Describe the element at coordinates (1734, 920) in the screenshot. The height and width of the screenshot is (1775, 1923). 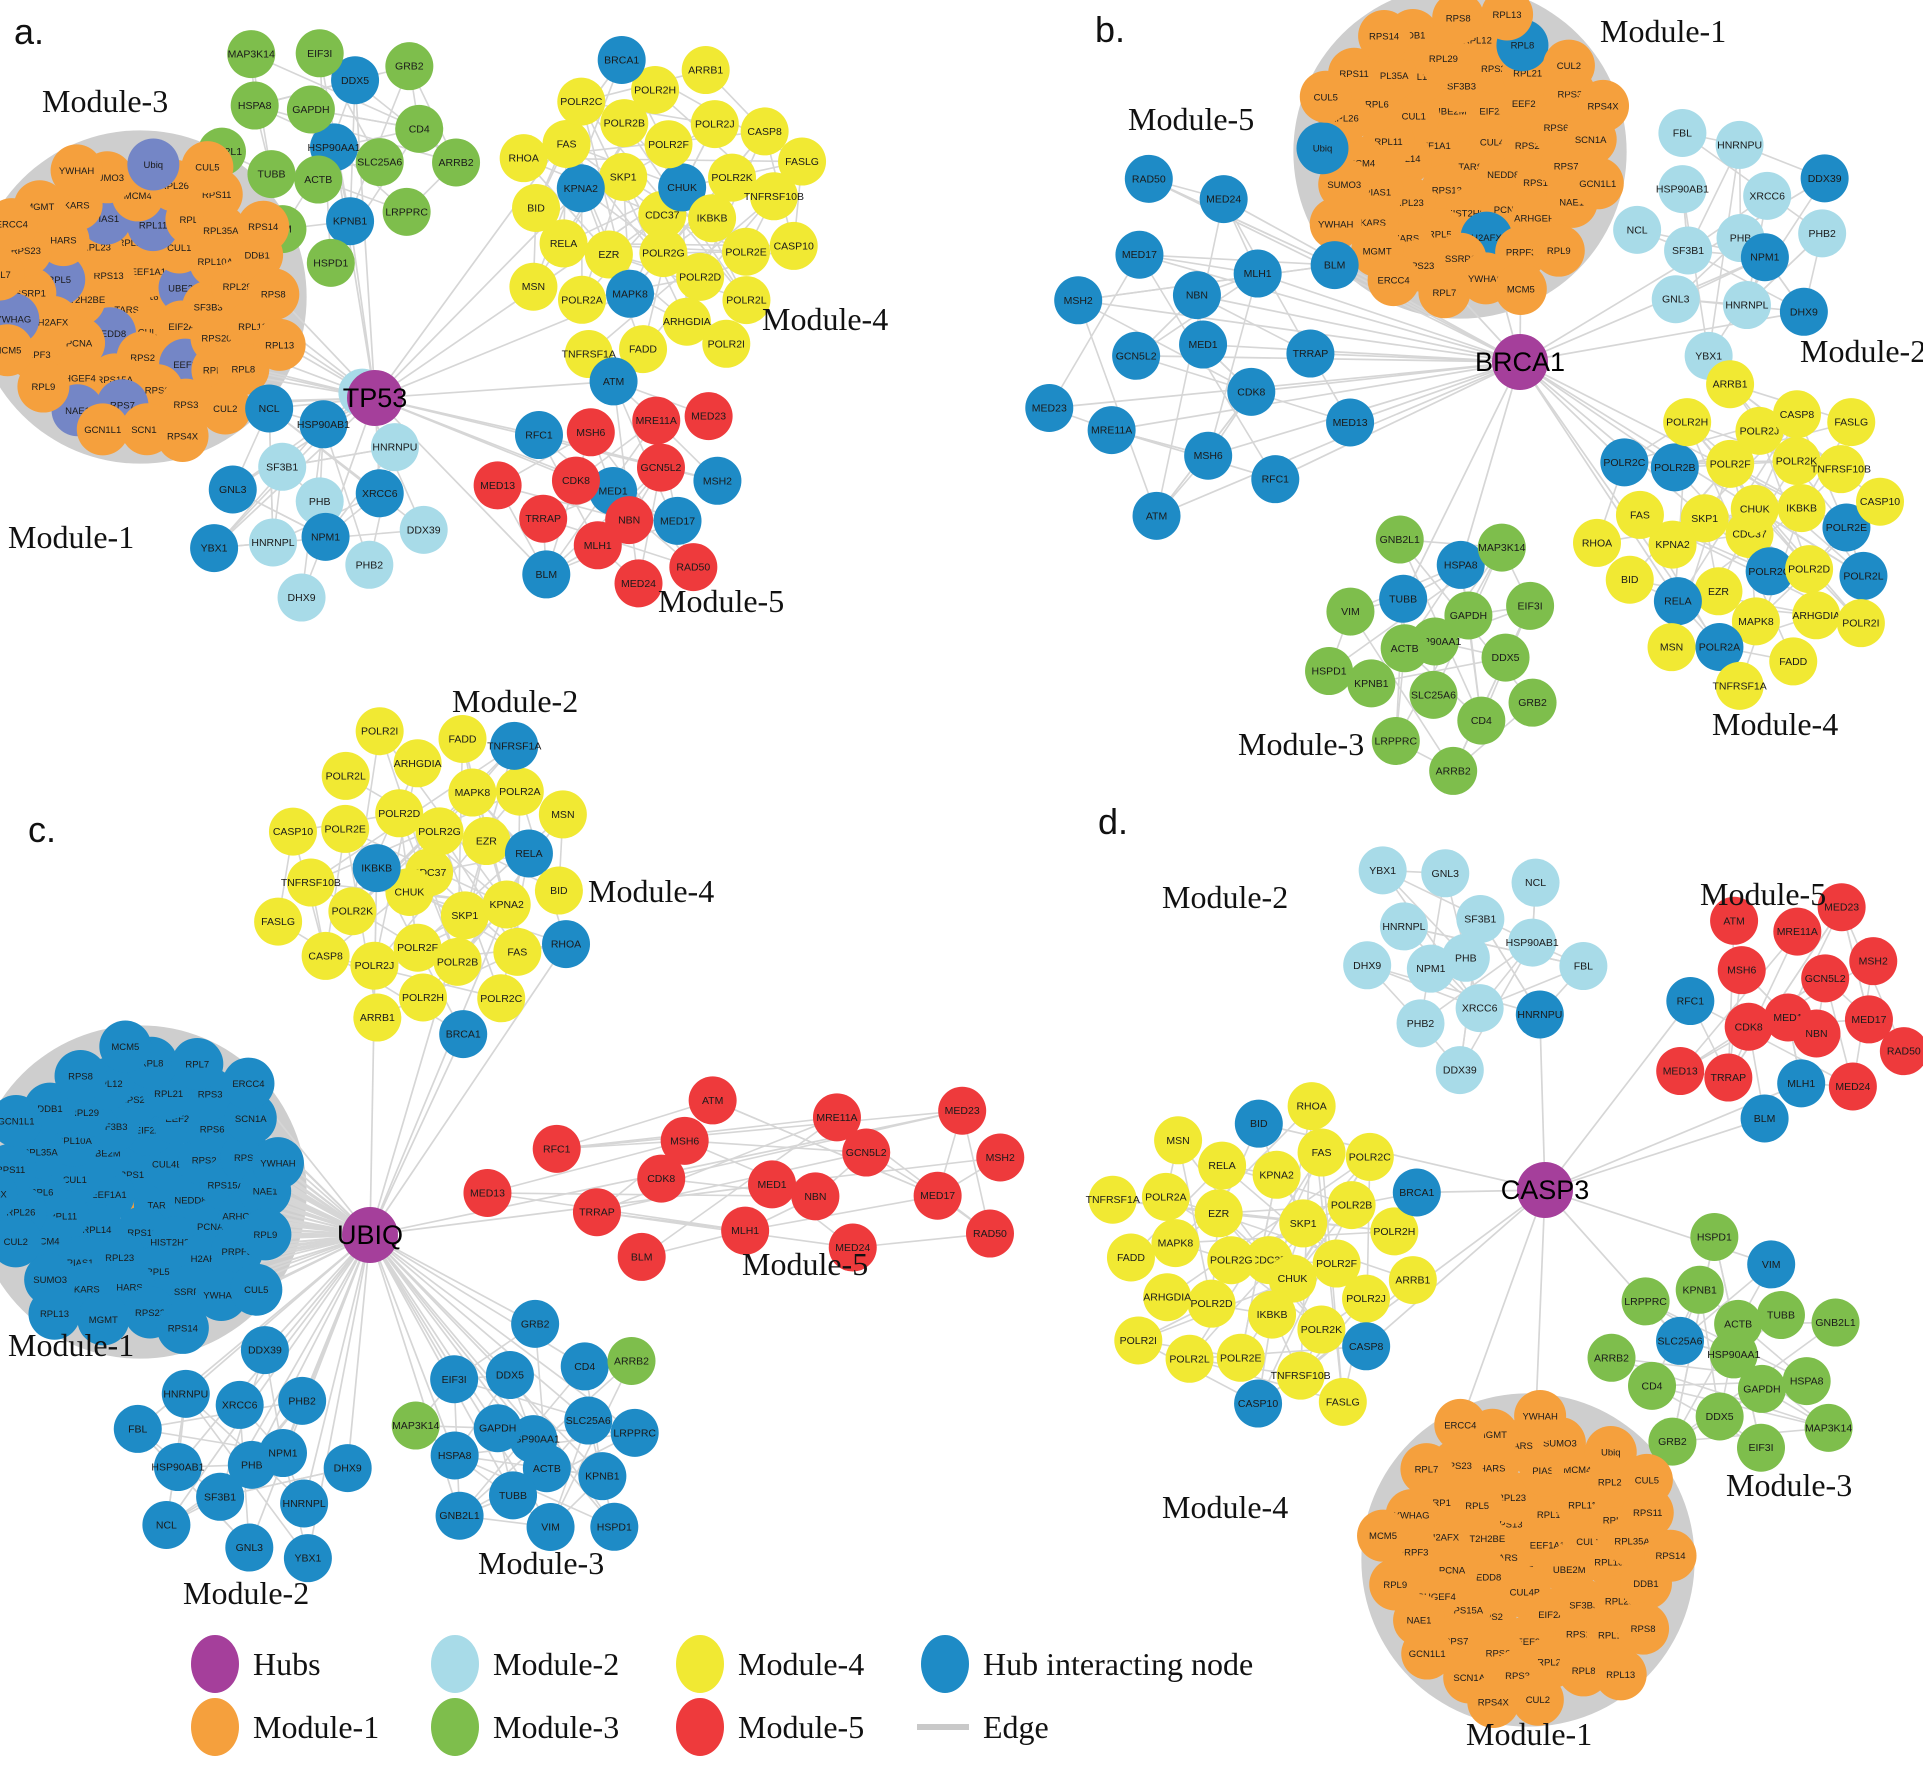
I see `node-ATM: ATM` at that location.